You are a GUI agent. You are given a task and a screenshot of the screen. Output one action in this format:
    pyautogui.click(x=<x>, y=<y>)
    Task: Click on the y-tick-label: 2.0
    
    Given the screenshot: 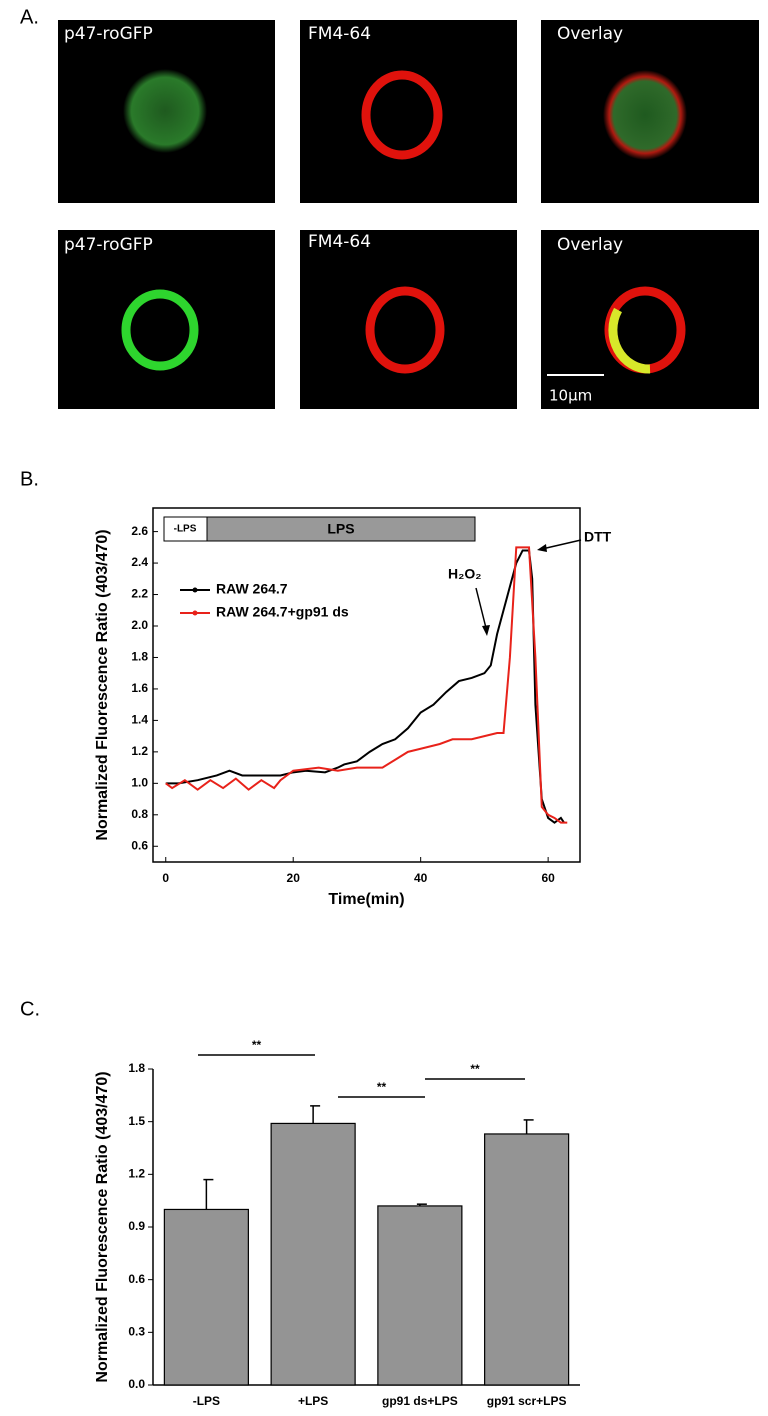 What is the action you would take?
    pyautogui.click(x=139, y=625)
    